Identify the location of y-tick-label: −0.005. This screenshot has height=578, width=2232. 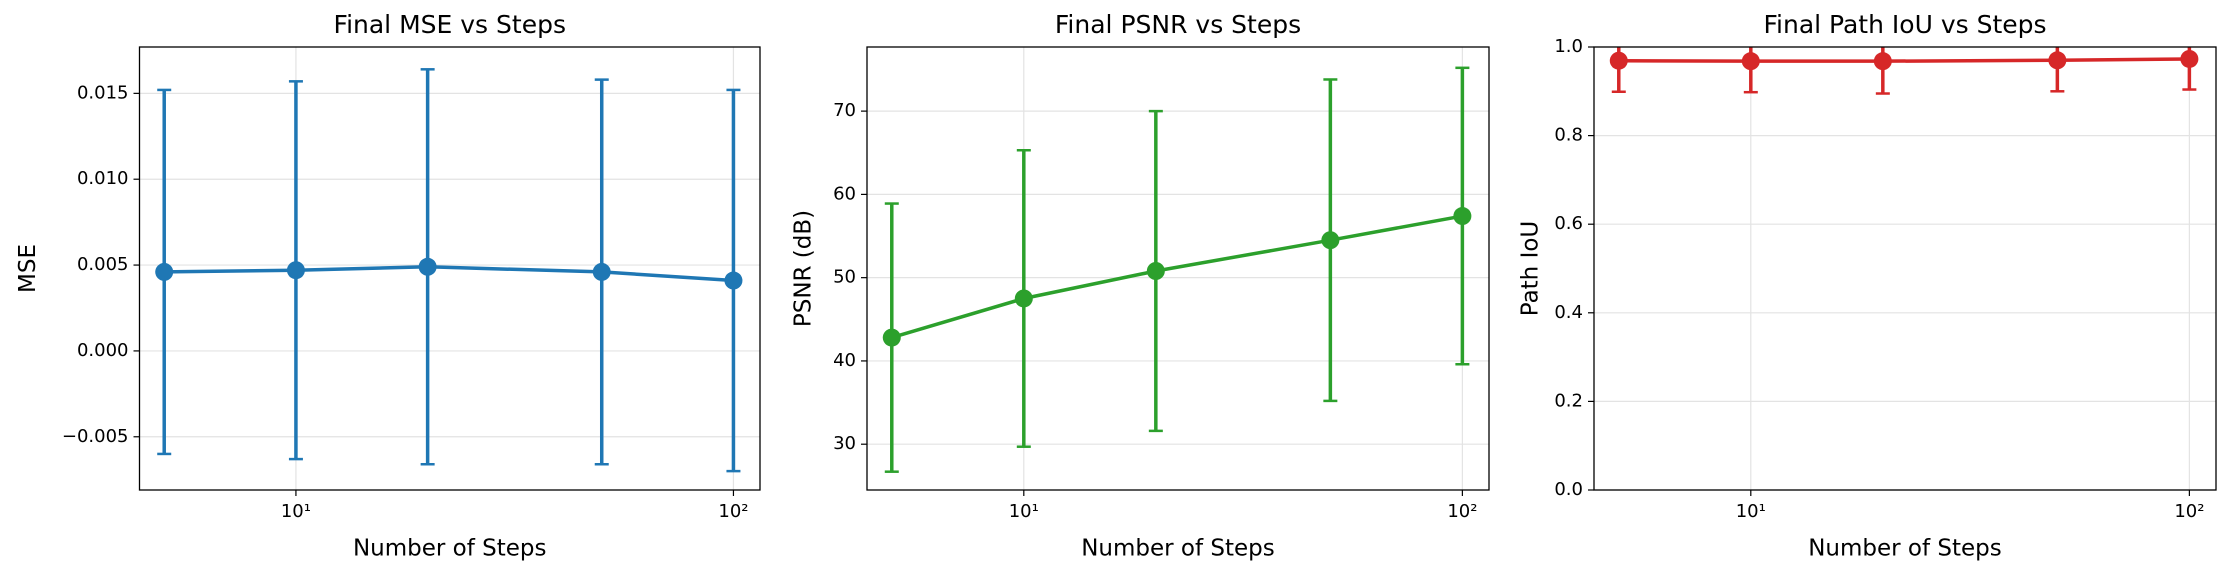
(95, 436).